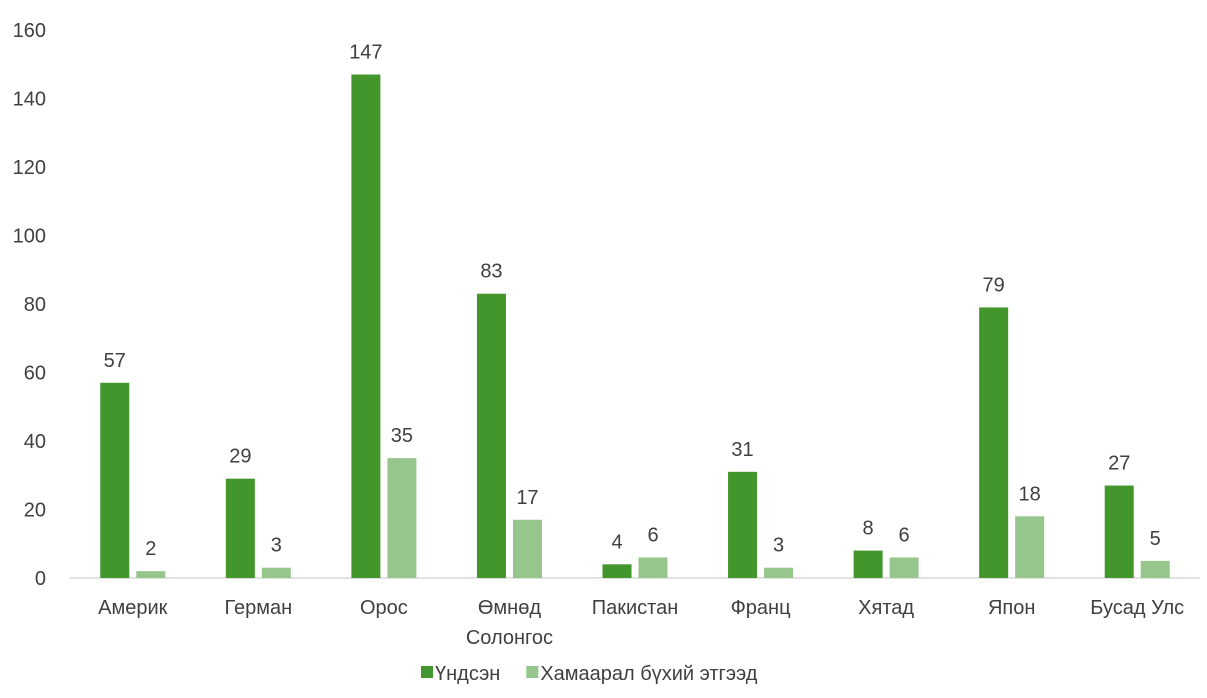 Image resolution: width=1207 pixels, height=698 pixels. What do you see at coordinates (742, 450) in the screenshot?
I see `data-label: 31` at bounding box center [742, 450].